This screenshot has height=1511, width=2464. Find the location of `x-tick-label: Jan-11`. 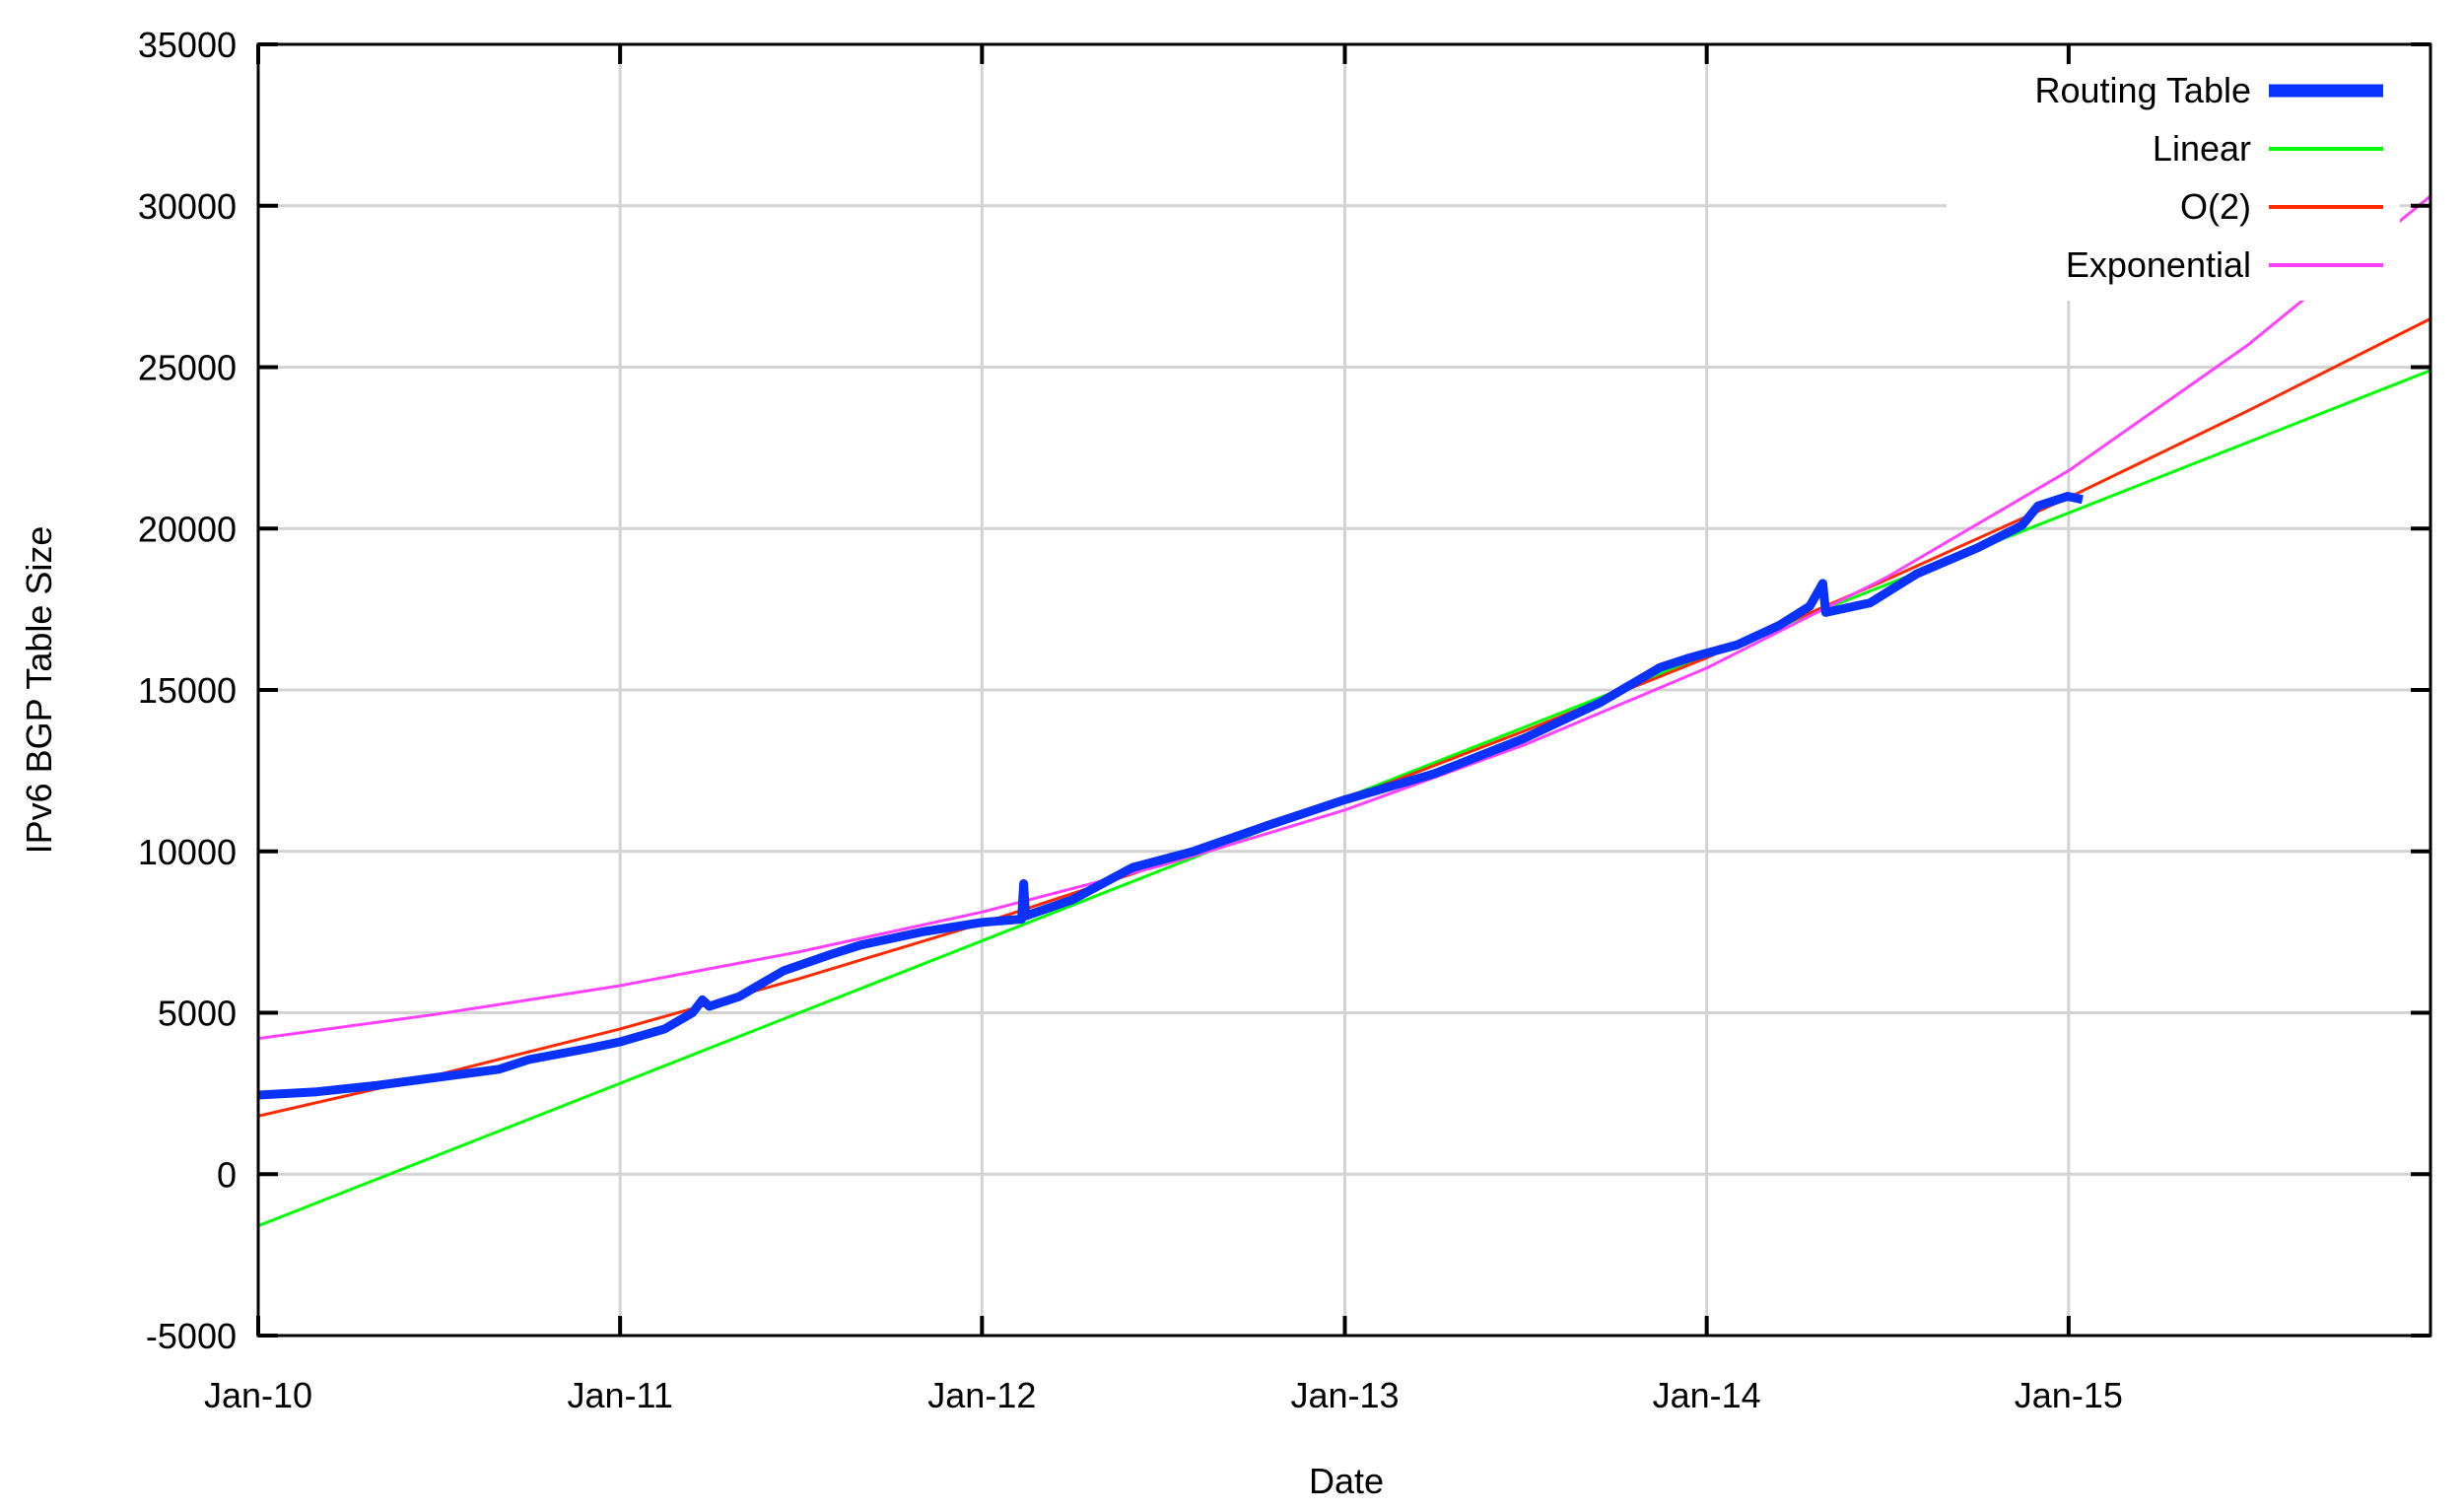

x-tick-label: Jan-11 is located at coordinates (619, 1395).